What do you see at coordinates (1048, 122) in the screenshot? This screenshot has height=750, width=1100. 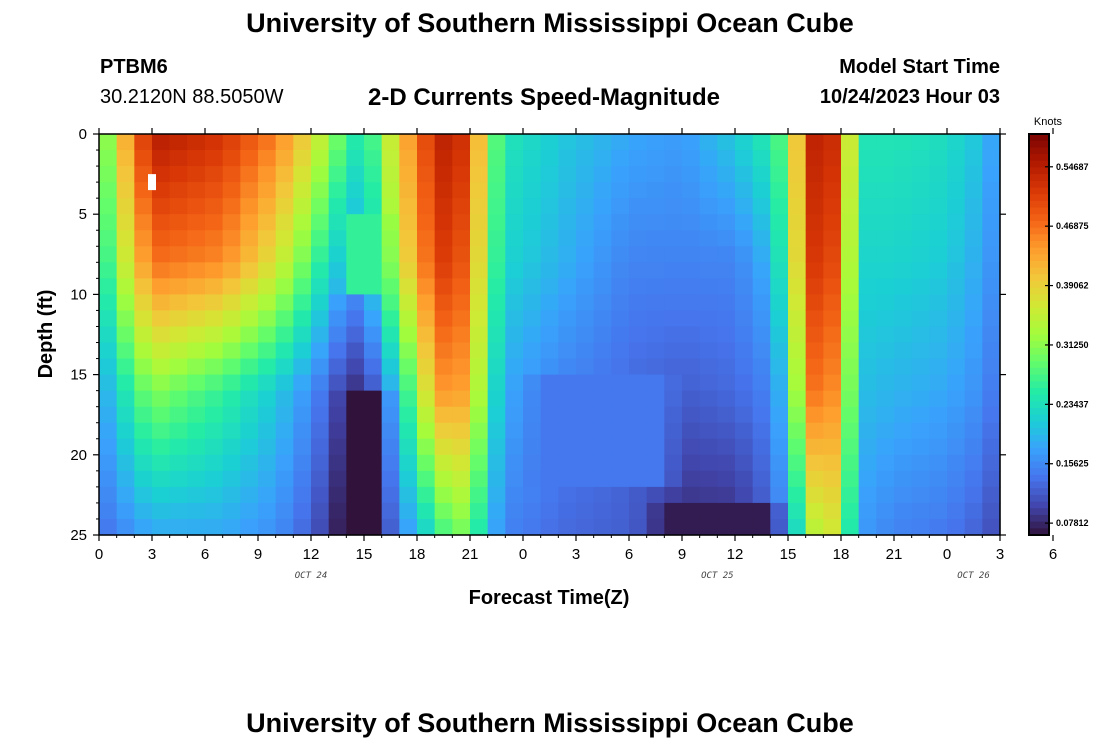 I see `colorbar-units: Knots` at bounding box center [1048, 122].